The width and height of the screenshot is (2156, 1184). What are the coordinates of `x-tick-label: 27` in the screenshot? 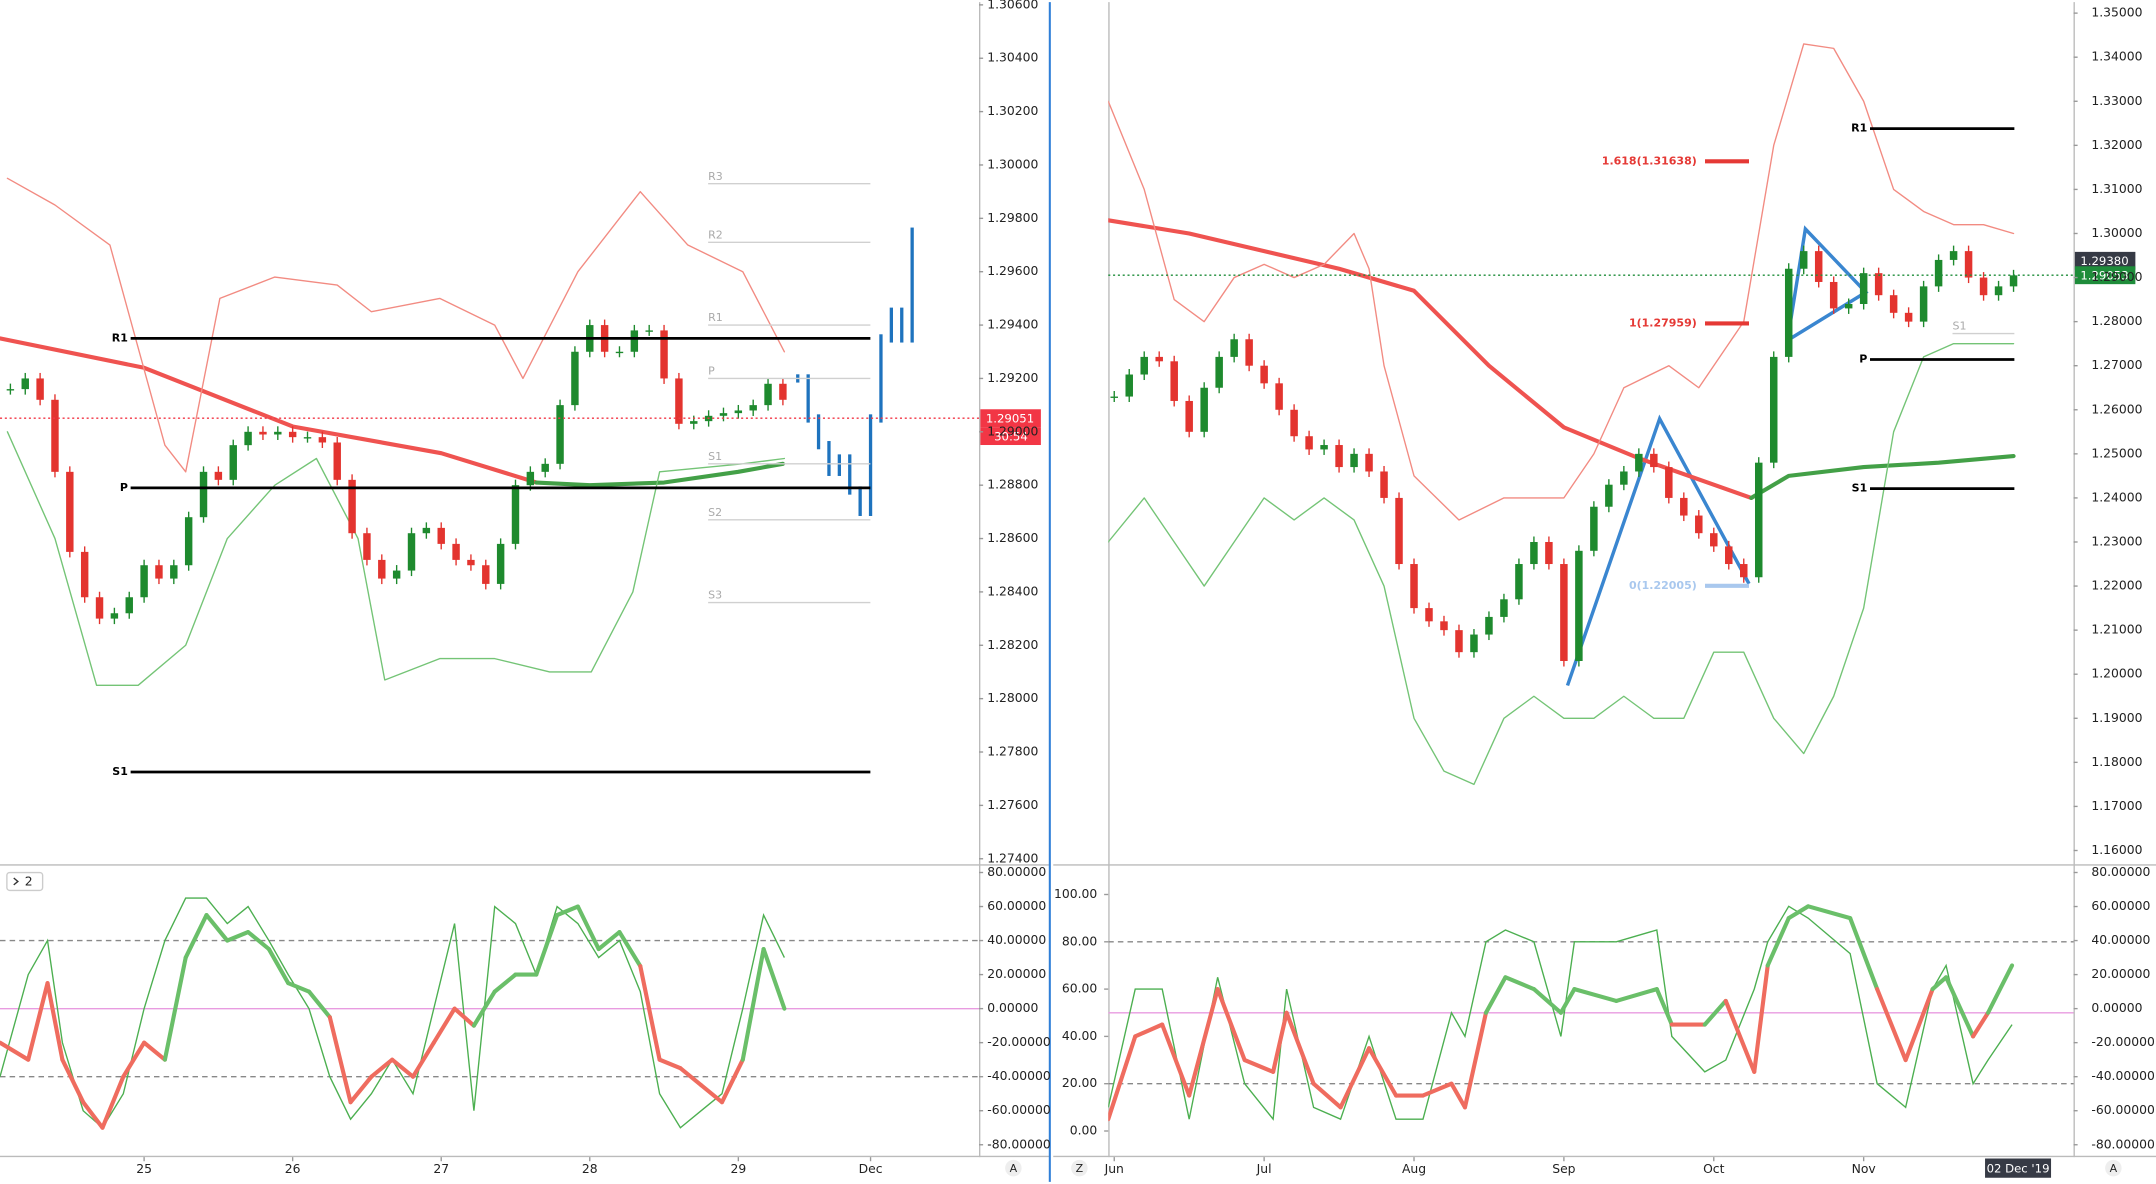 It's located at (441, 1169).